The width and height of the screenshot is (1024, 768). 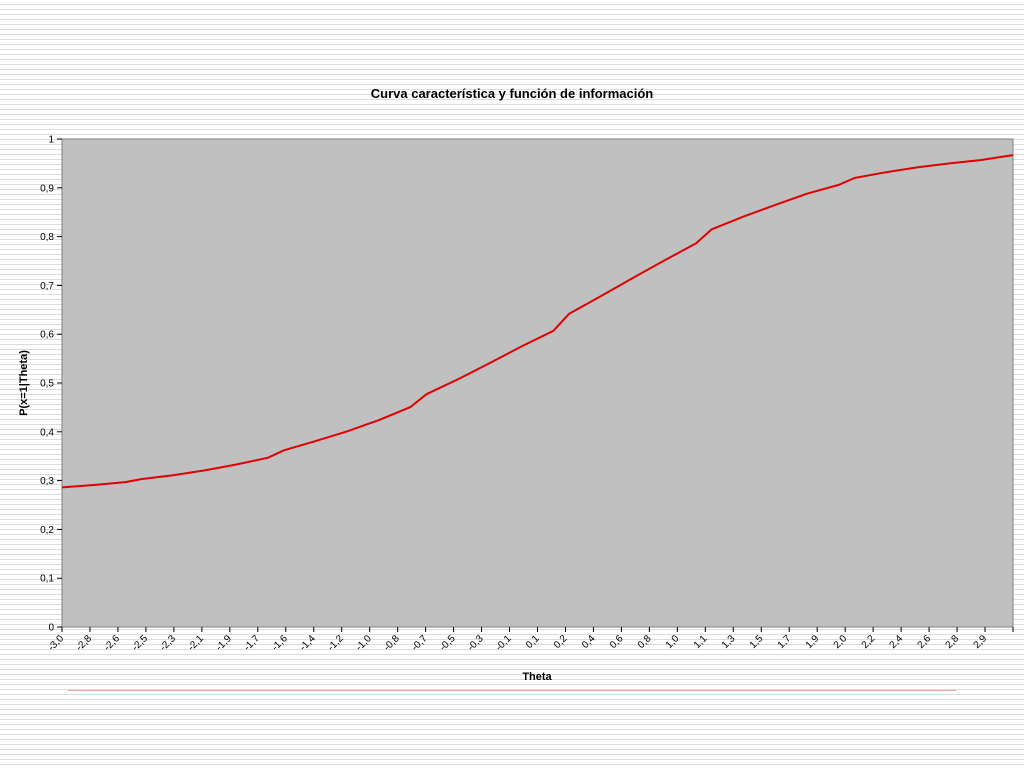 What do you see at coordinates (24, 383) in the screenshot?
I see `y-axis-title: P(x=1|Theta)` at bounding box center [24, 383].